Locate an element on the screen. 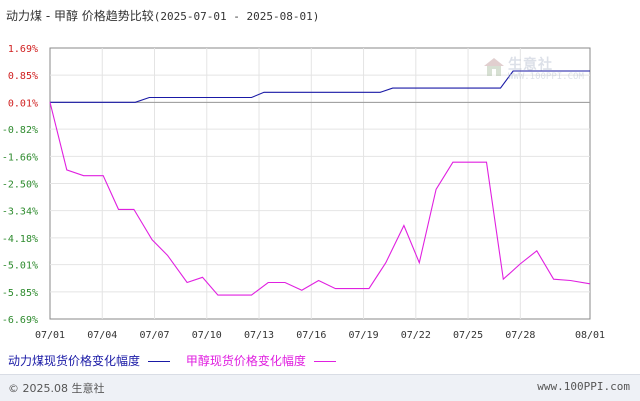 The width and height of the screenshot is (640, 401). x-tick-label: 07/13 is located at coordinates (259, 335).